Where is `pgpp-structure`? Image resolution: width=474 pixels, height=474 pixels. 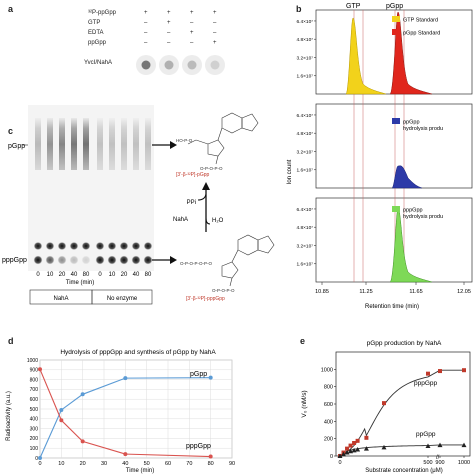
pgpp-structure is located at coordinates (223, 138).